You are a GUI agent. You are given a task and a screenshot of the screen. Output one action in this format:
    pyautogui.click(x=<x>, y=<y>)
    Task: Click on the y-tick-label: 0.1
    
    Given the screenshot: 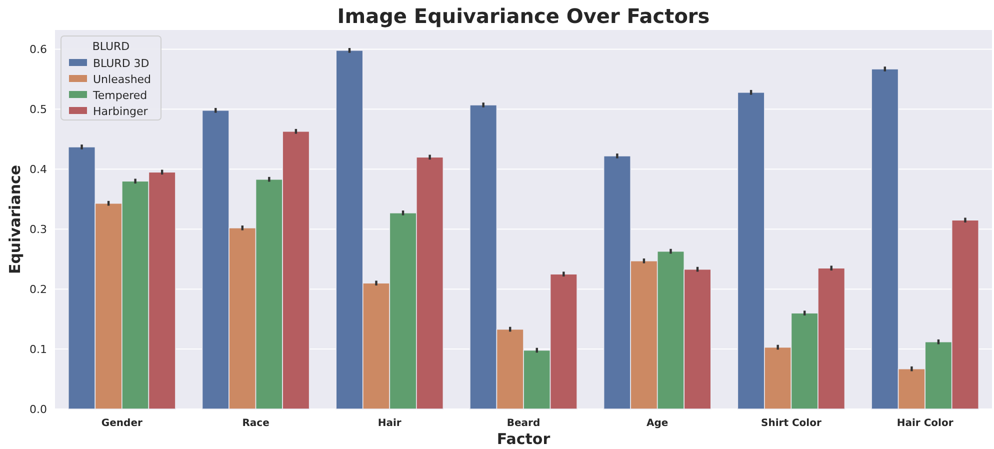 What is the action you would take?
    pyautogui.click(x=38, y=349)
    